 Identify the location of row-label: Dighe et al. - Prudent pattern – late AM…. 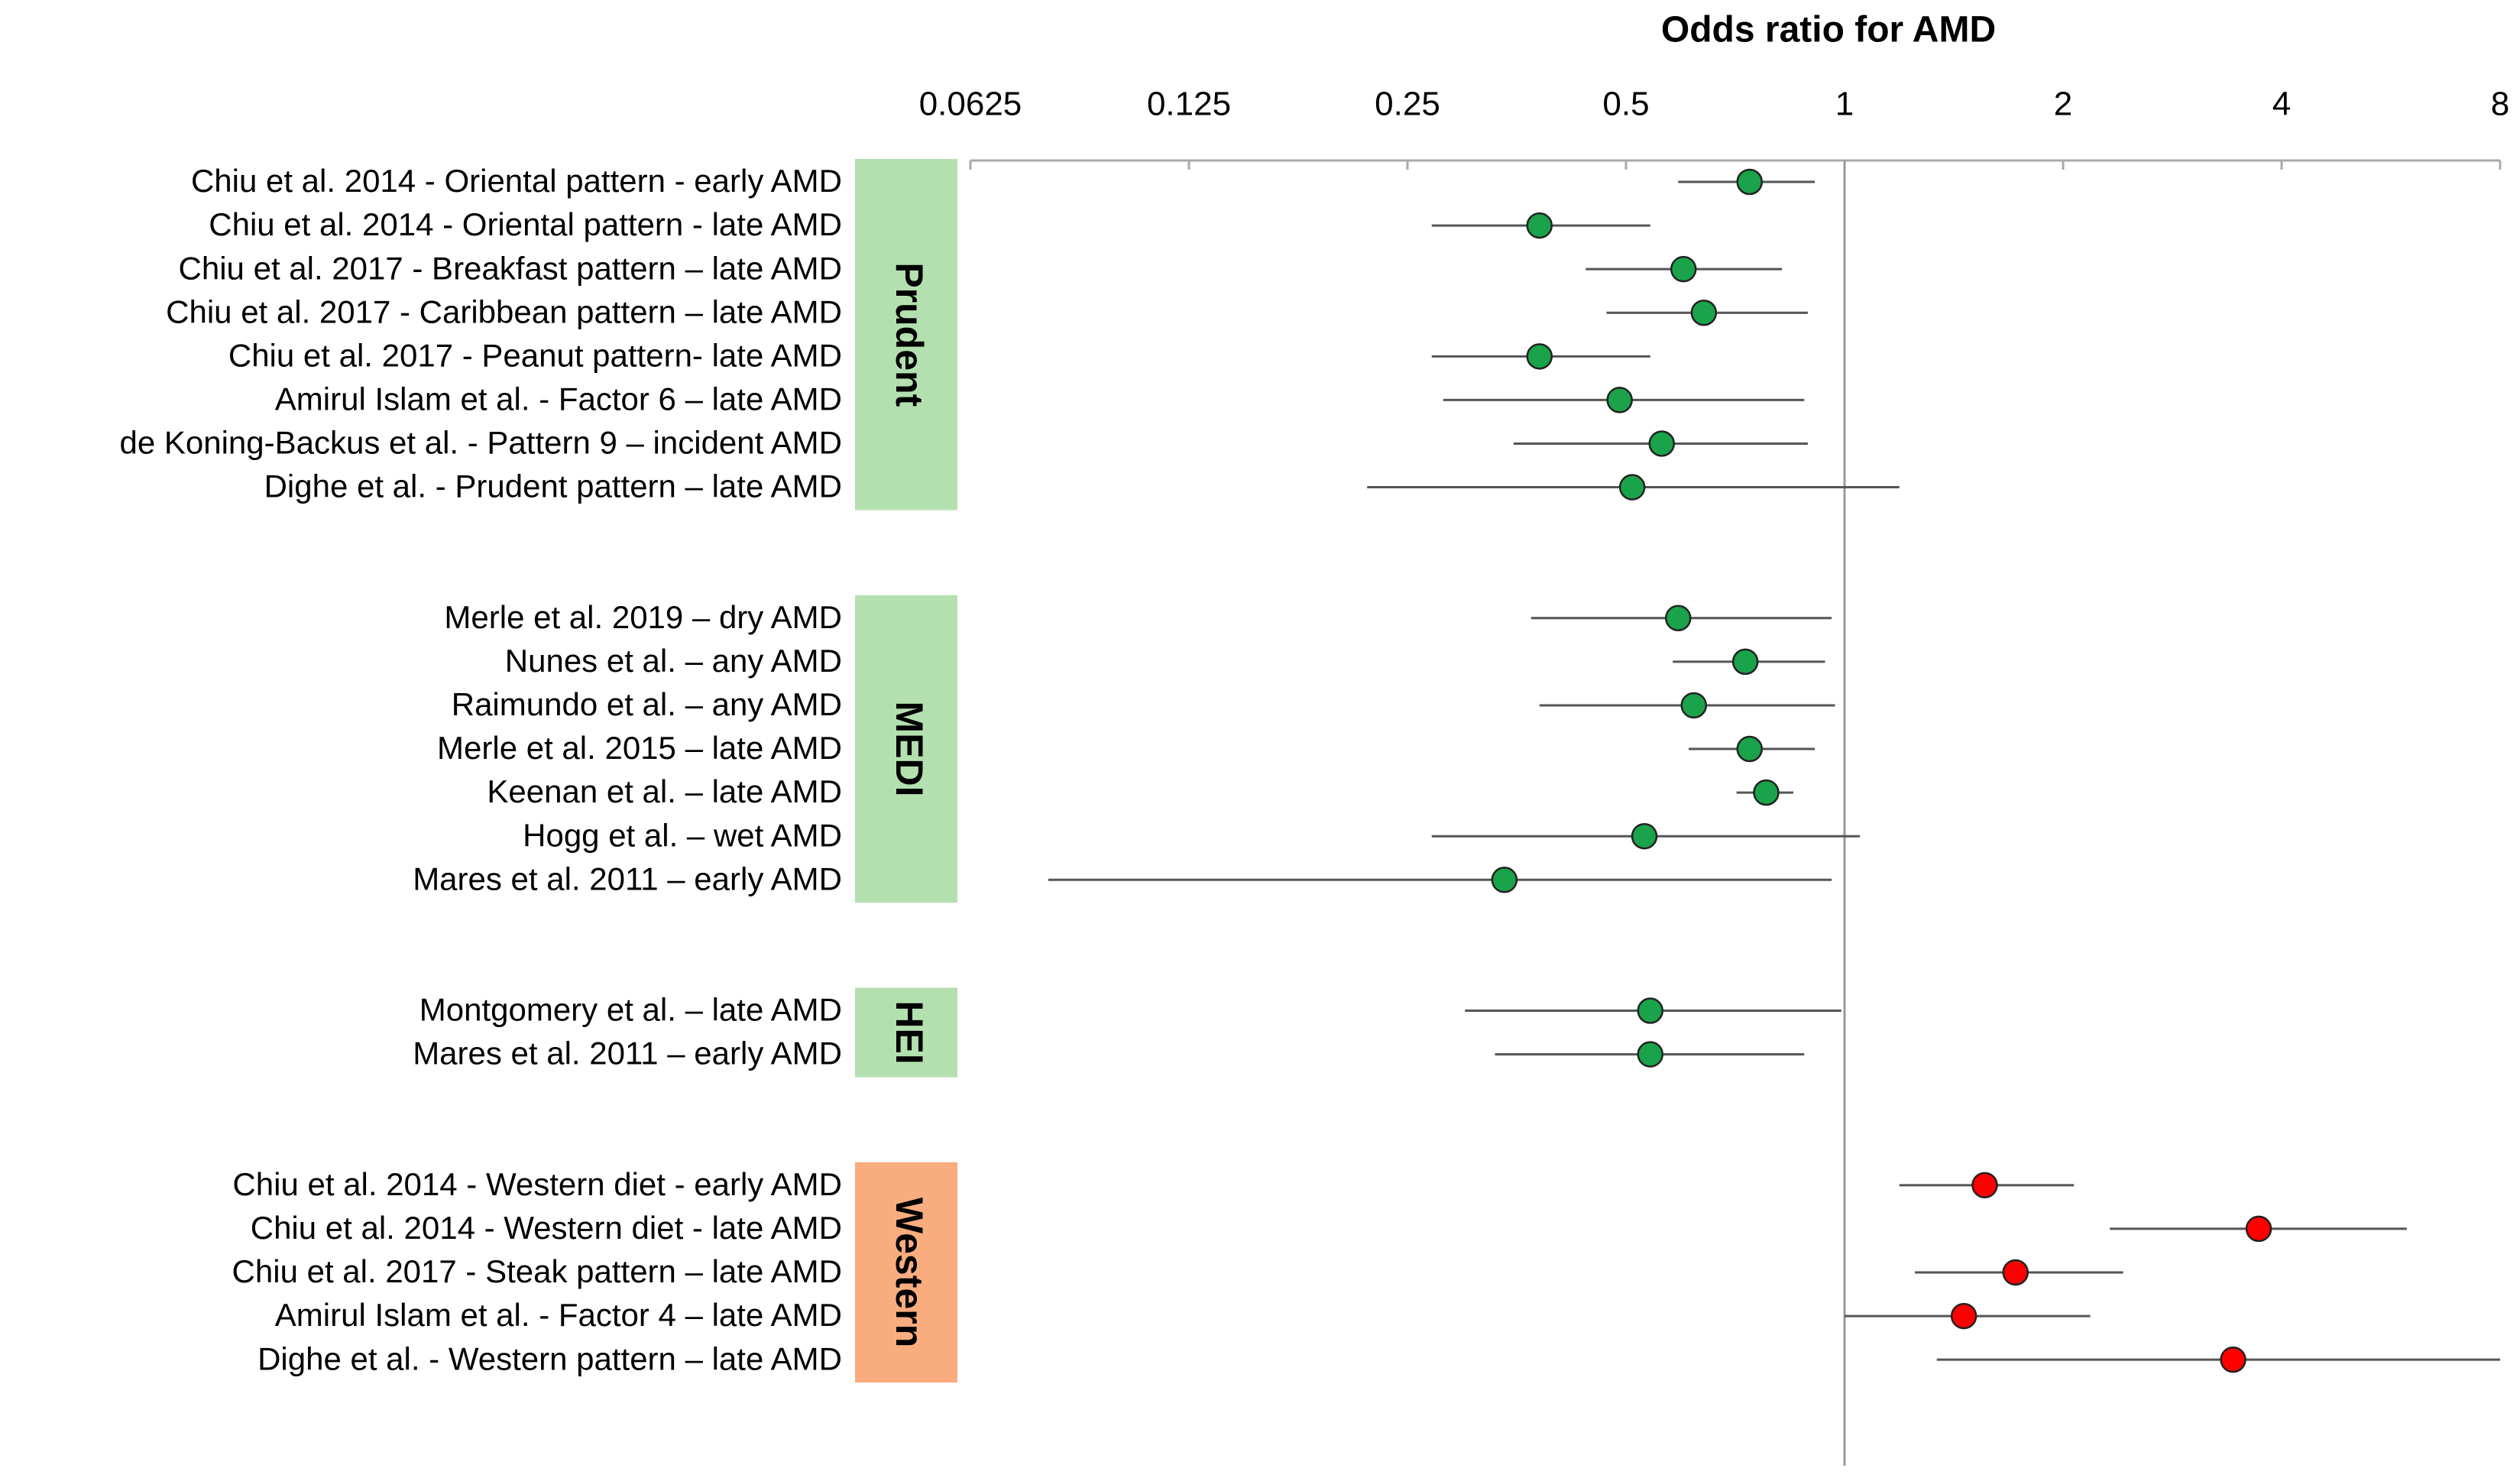
(553, 486).